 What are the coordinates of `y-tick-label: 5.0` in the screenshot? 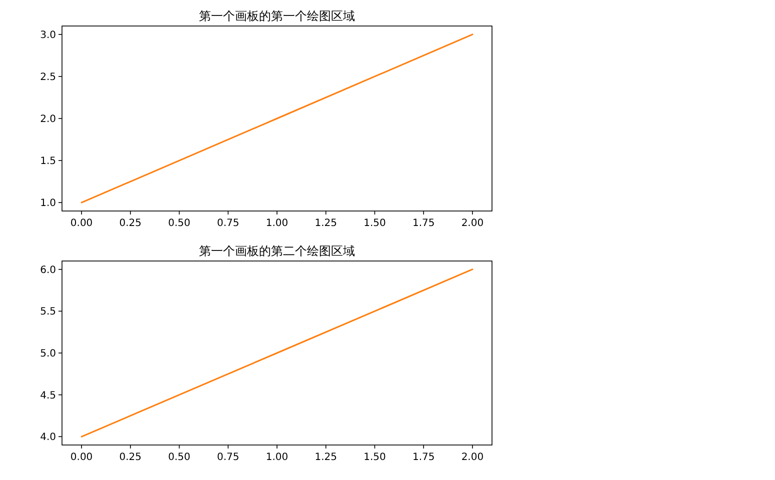 It's located at (48, 354).